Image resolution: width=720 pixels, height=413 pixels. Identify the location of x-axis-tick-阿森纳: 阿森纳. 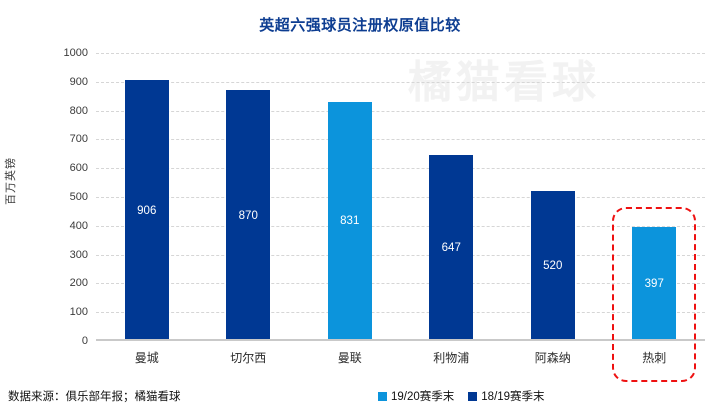
(552, 358).